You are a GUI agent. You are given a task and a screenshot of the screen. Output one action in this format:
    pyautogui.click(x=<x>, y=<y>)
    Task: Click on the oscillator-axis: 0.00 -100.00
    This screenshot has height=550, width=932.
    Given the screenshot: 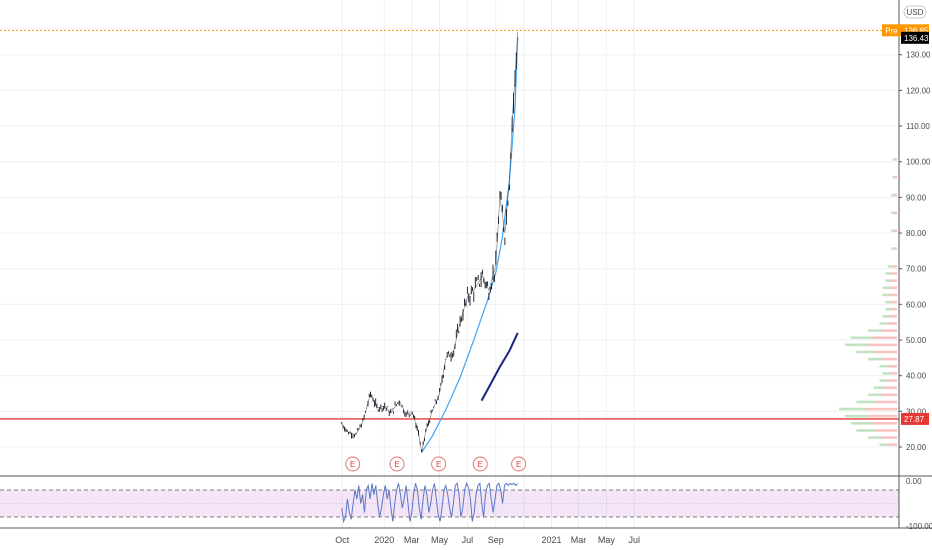 What is the action you would take?
    pyautogui.click(x=919, y=504)
    